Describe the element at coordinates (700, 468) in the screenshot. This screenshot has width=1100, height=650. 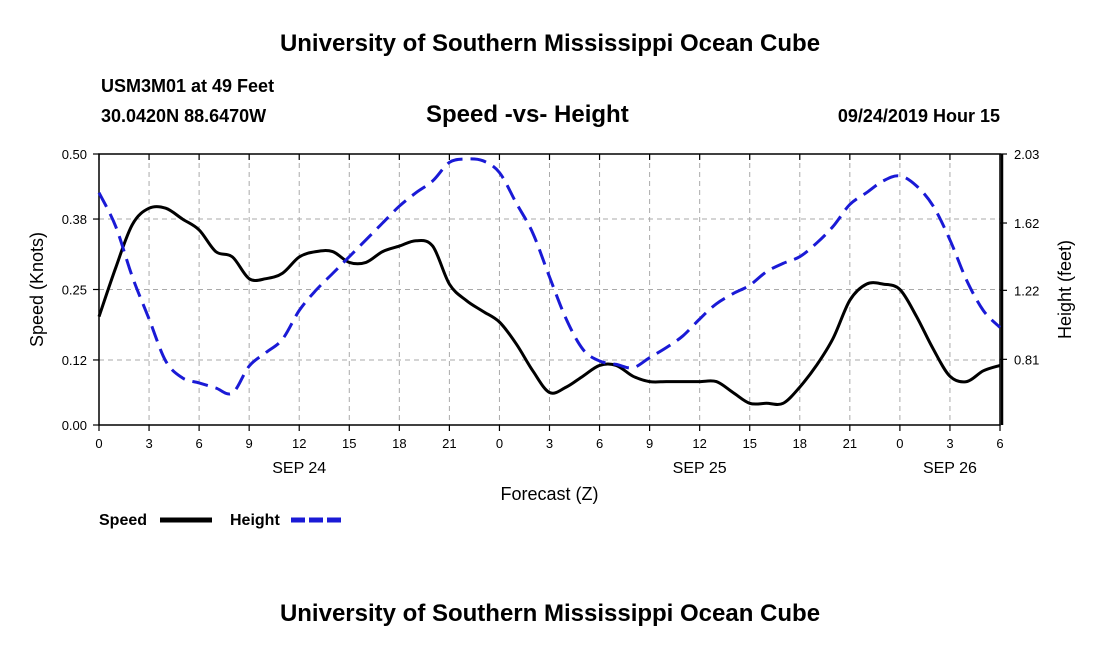
I see `date-label: SEP 25` at that location.